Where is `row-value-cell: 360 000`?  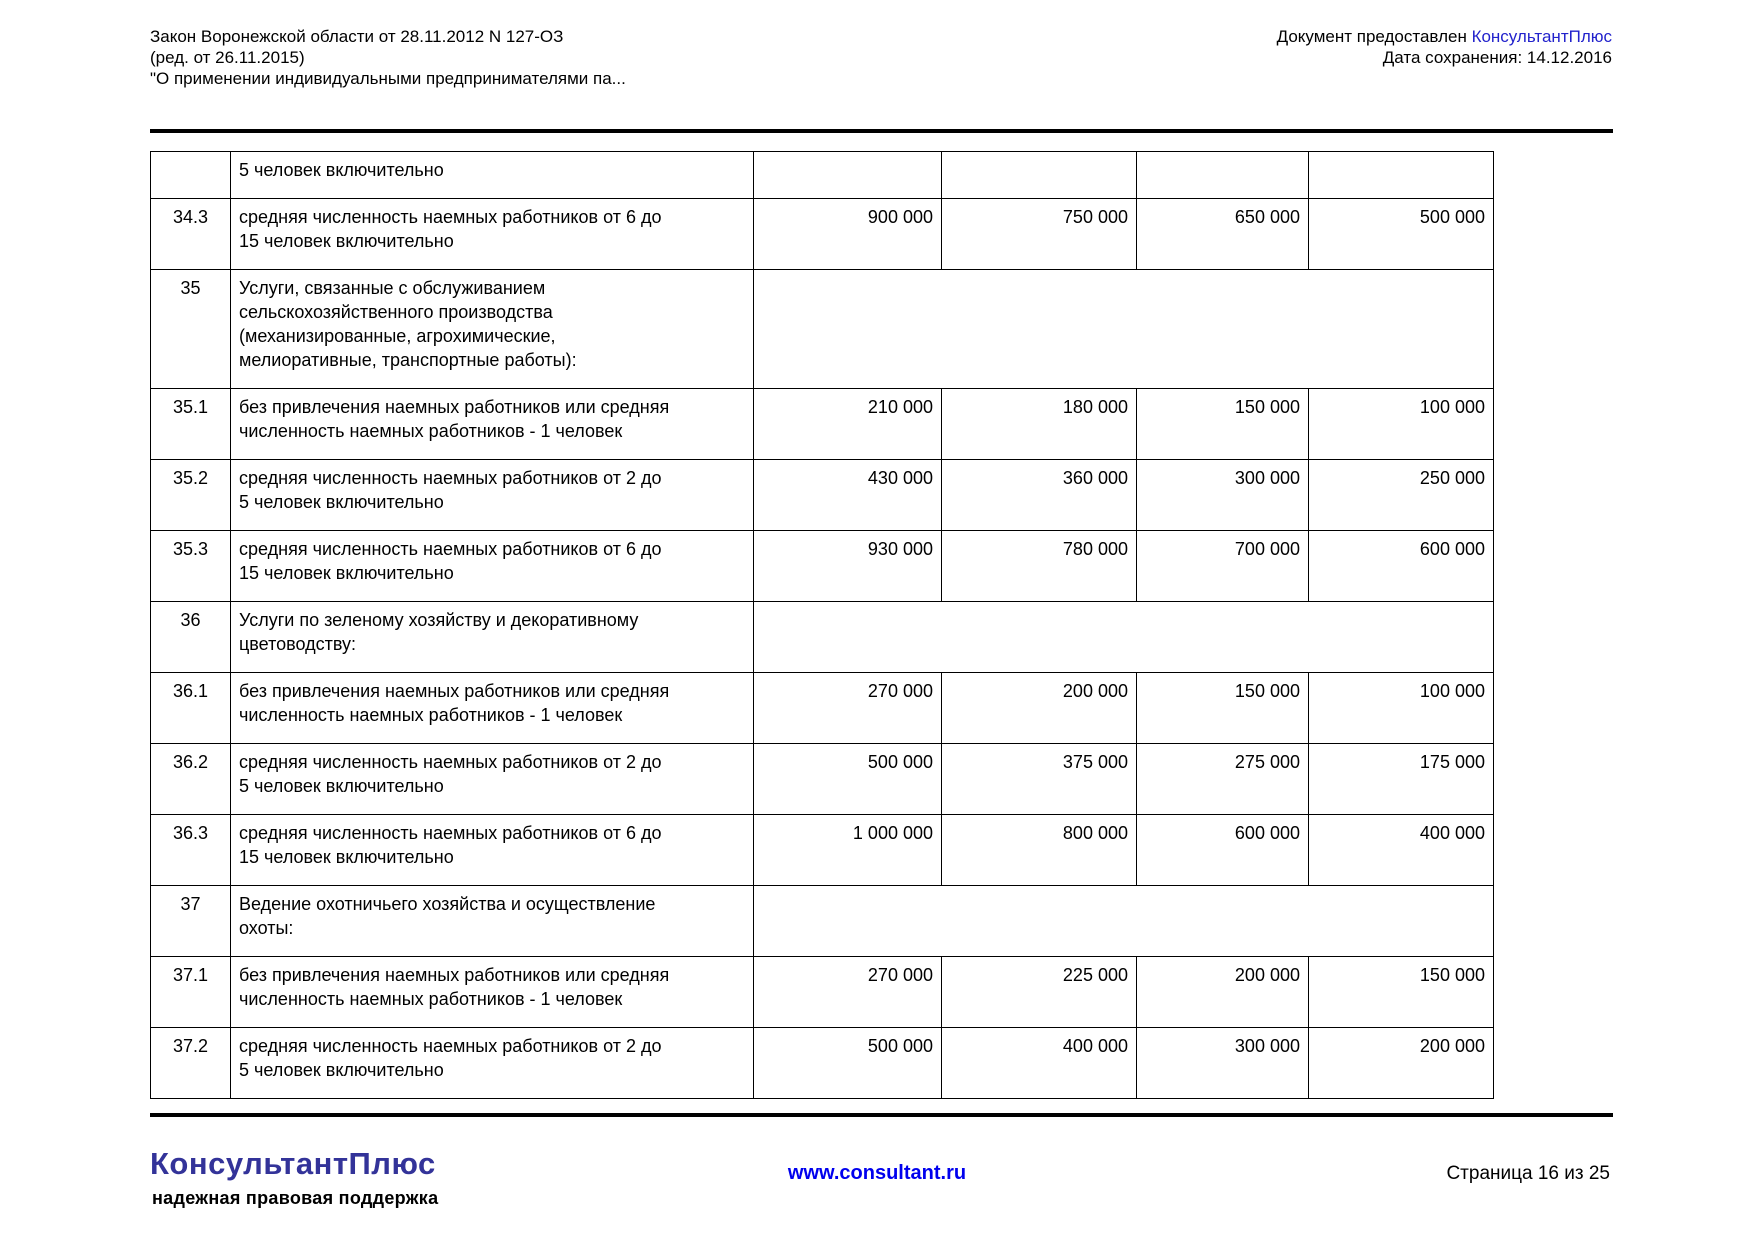
row-value-cell: 360 000 is located at coordinates (1039, 495).